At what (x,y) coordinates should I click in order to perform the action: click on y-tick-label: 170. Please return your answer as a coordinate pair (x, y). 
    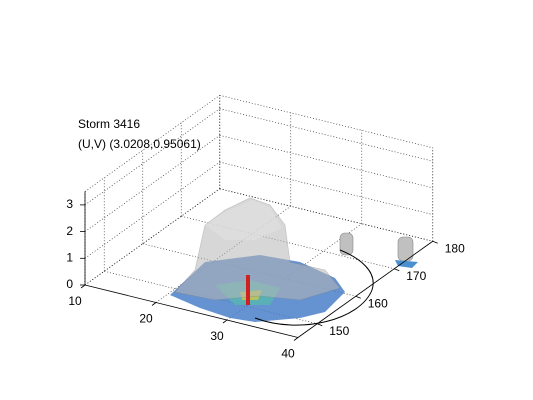
    Looking at the image, I should click on (416, 276).